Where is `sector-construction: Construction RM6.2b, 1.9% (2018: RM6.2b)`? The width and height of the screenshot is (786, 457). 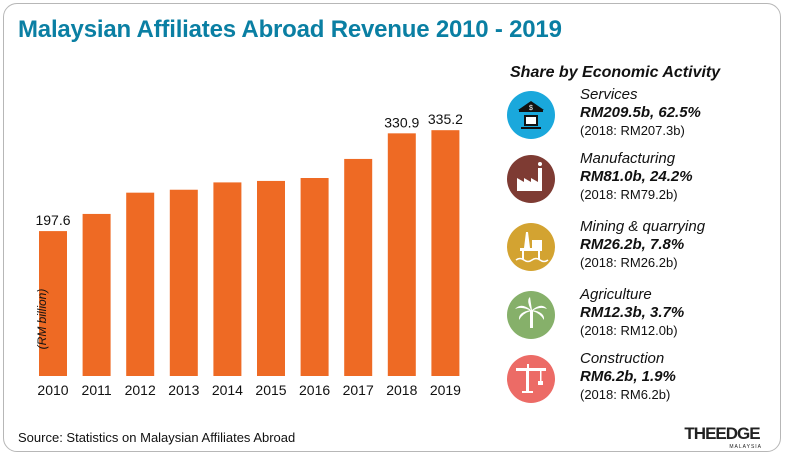
sector-construction: Construction RM6.2b, 1.9% (2018: RM6.2b) is located at coordinates (641, 381).